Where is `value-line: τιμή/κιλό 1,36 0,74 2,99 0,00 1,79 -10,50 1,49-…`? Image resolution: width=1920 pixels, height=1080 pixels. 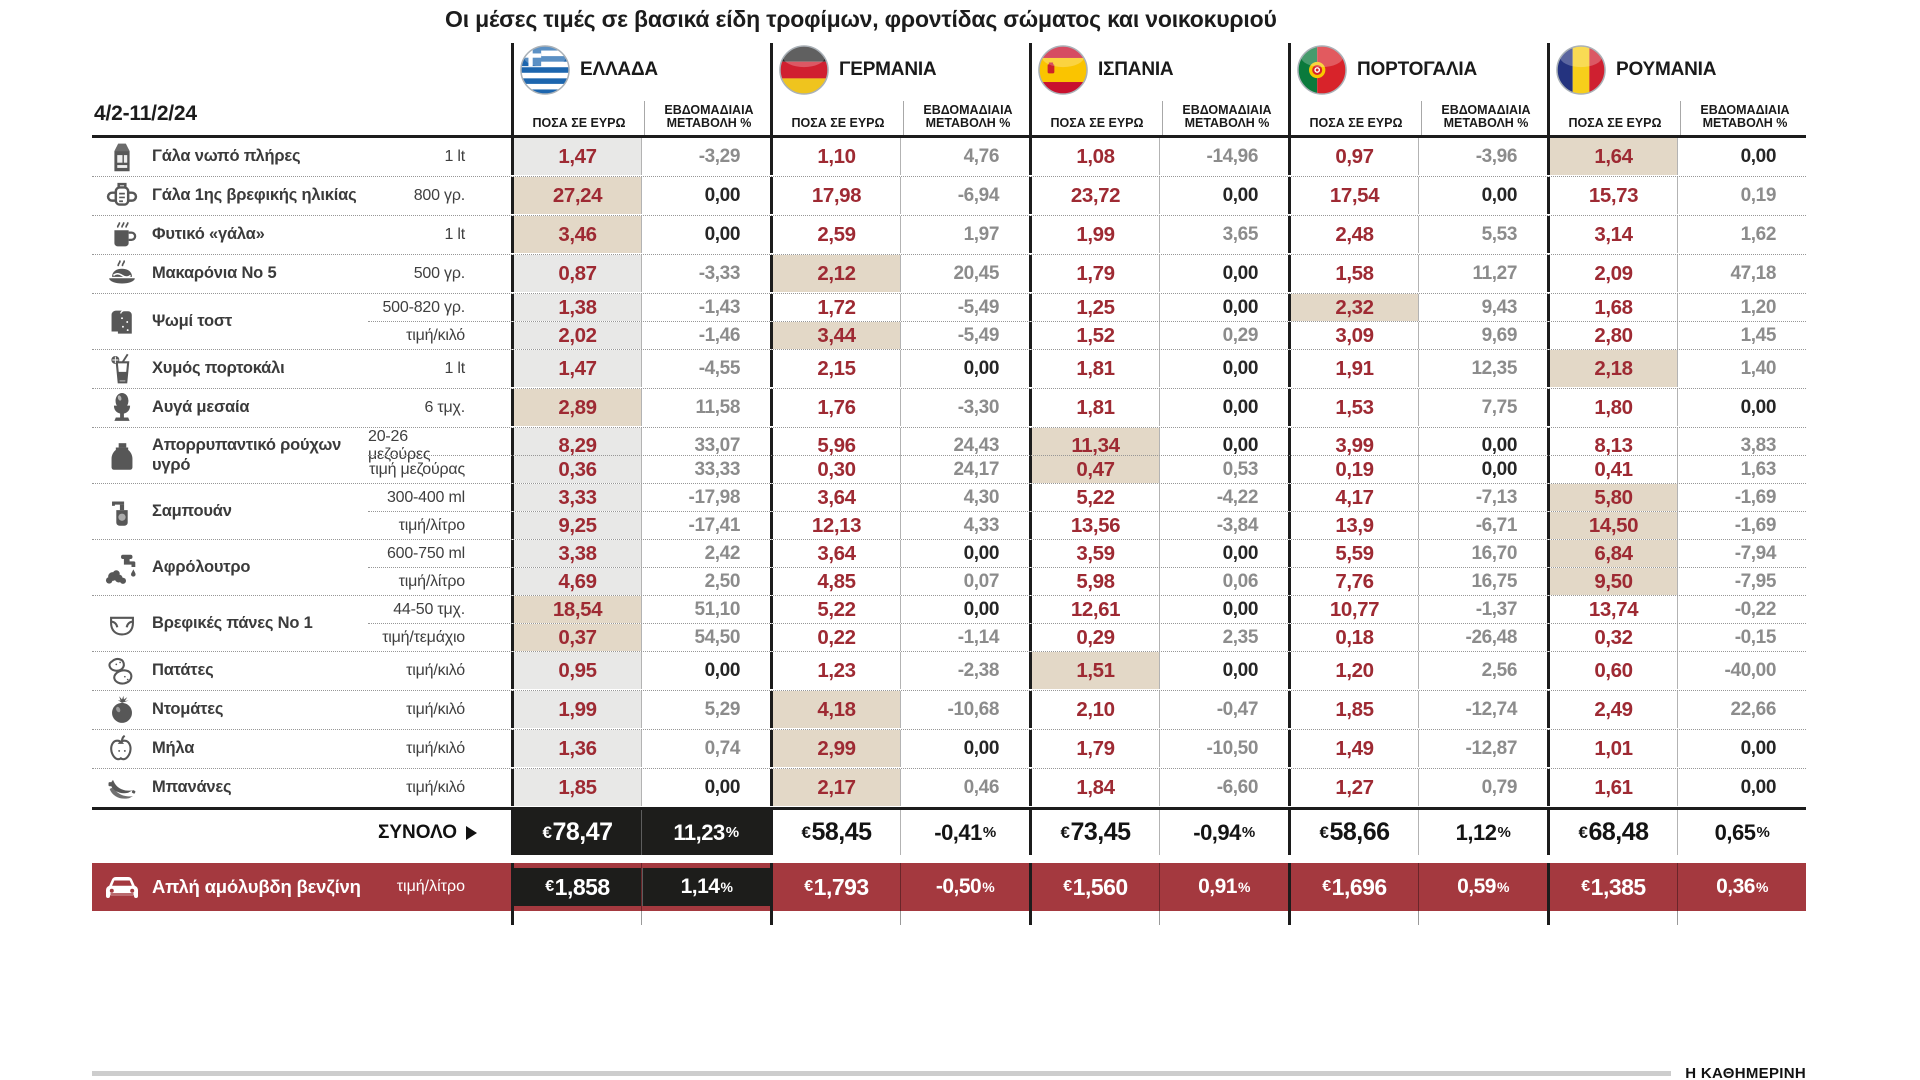
value-line: τιμή/κιλό 1,36 0,74 2,99 0,00 1,79 -10,50 1,49-… is located at coordinates (1087, 748).